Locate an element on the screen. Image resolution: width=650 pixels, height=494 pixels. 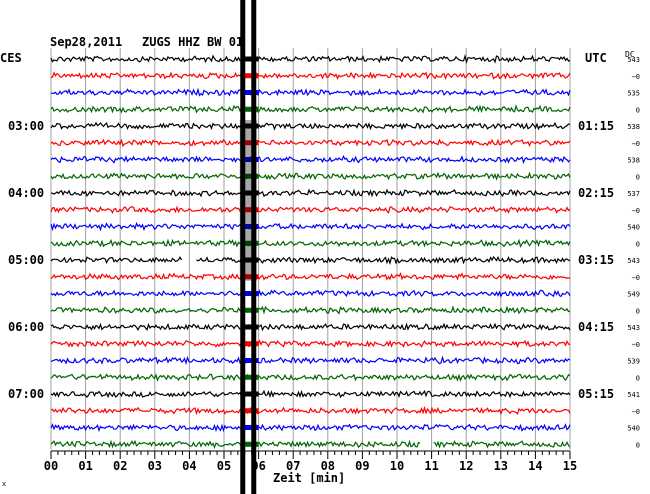
dc-offset-11: 0 is located at coordinates (638, 244).